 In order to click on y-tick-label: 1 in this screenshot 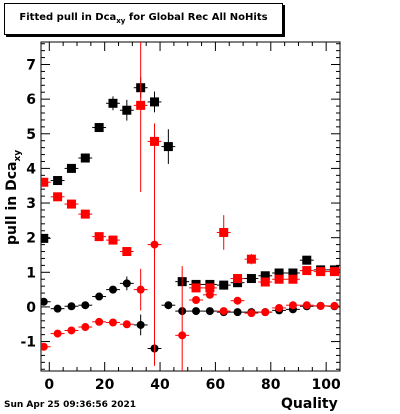, I will do `click(31, 273)`.